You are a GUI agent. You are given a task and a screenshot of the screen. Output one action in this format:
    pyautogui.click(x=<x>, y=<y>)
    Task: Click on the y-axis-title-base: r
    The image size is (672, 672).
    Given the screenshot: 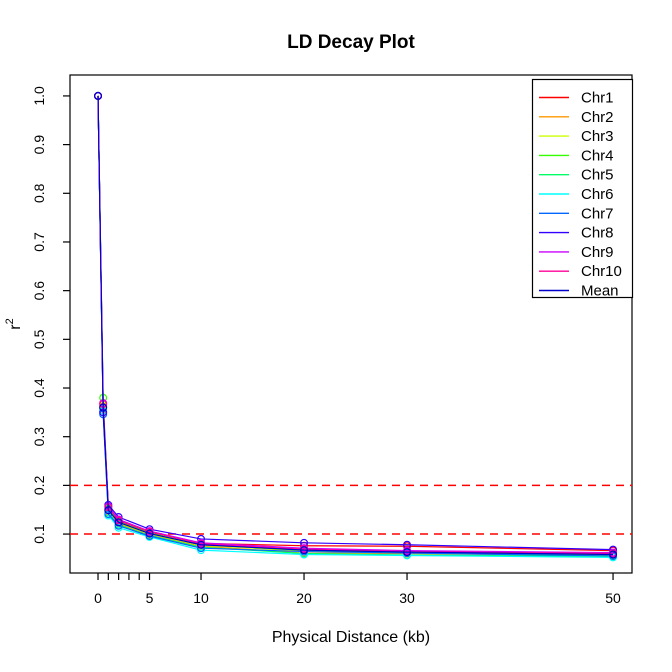 What is the action you would take?
    pyautogui.click(x=15, y=327)
    